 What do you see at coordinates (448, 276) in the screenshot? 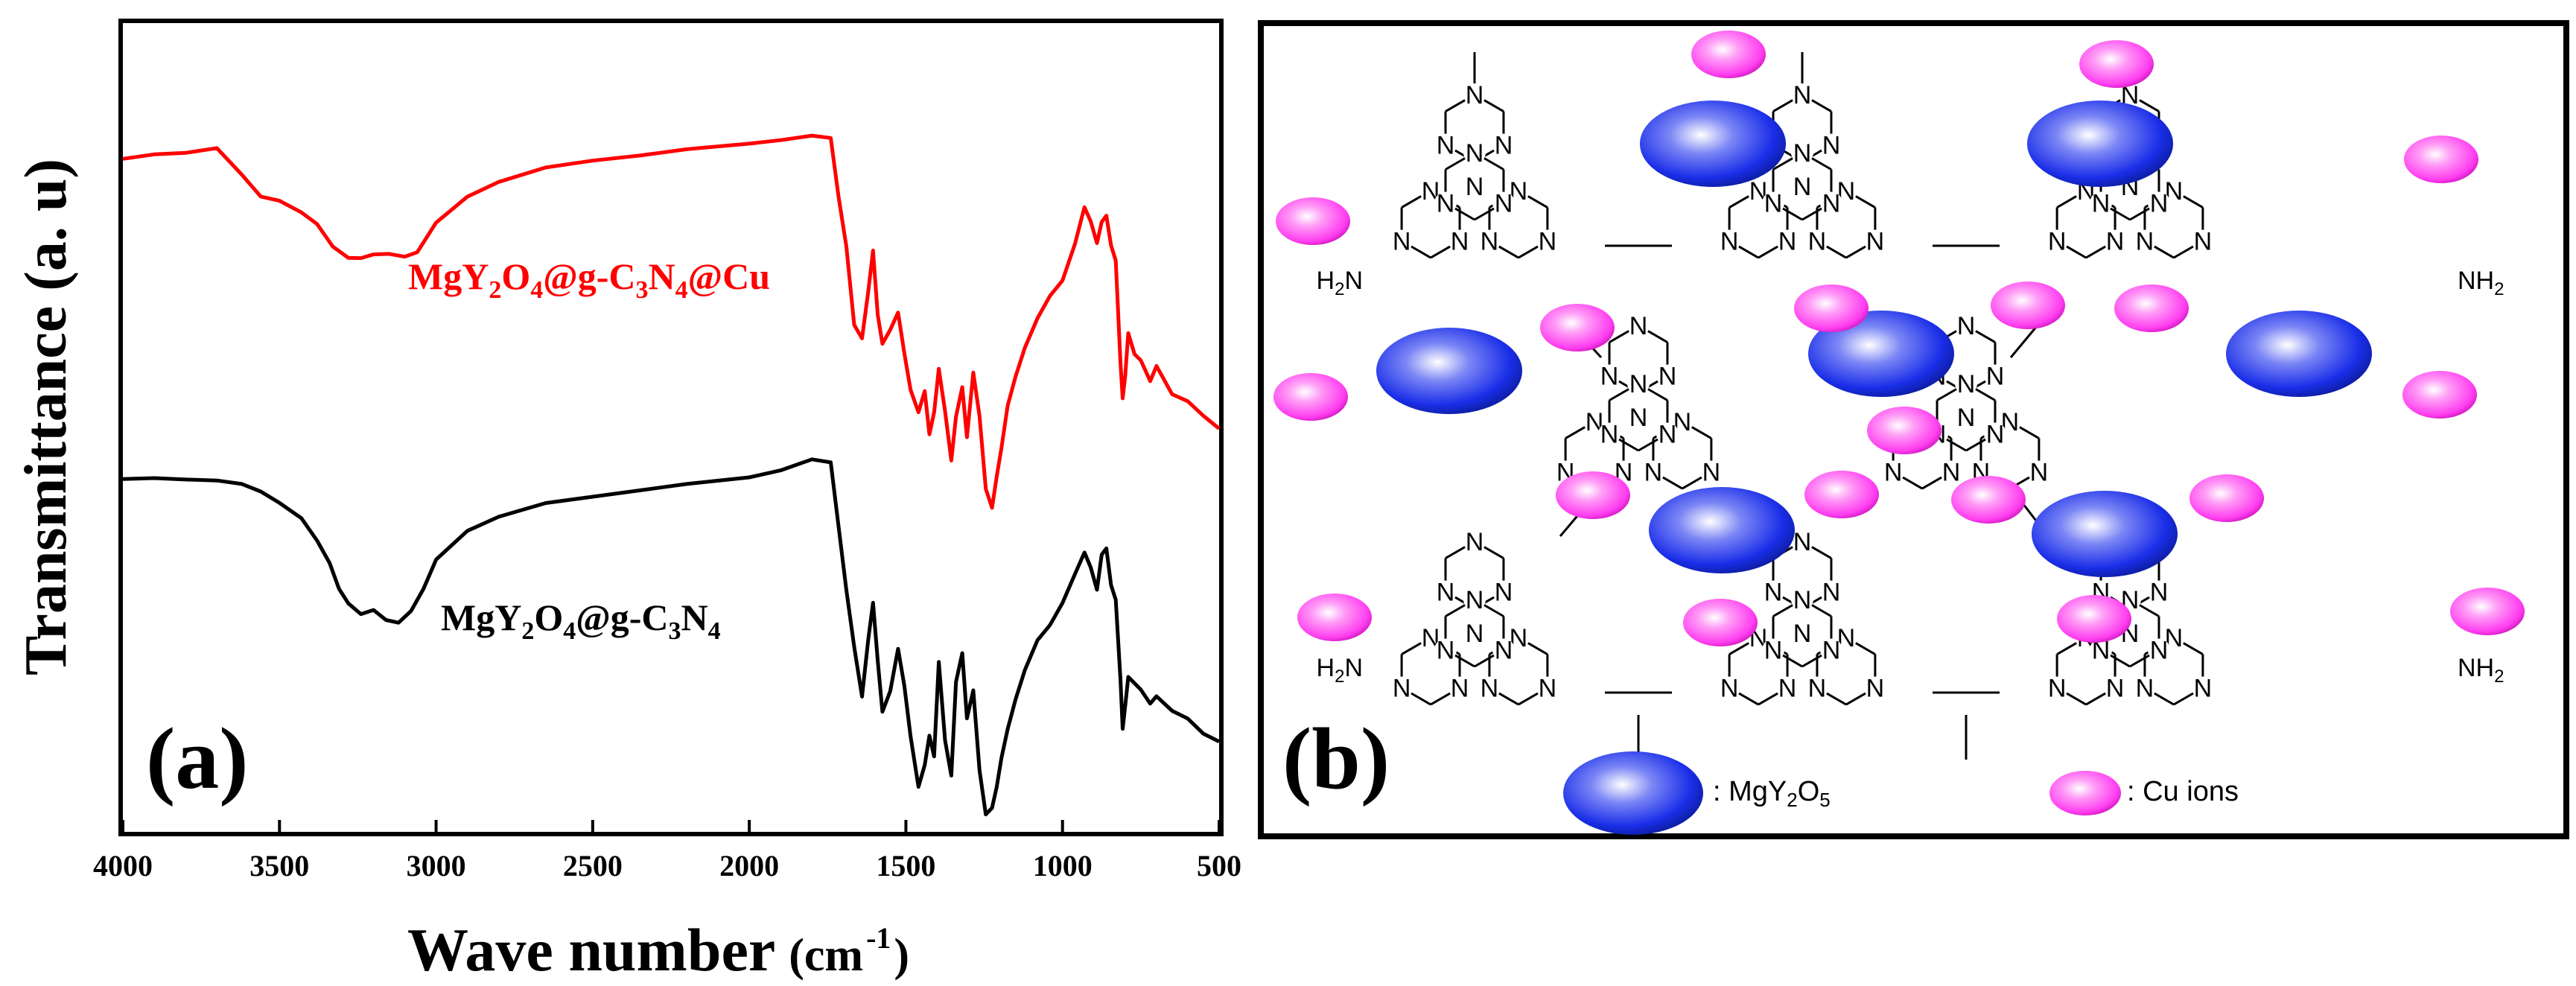
I see `label-part: MgY` at bounding box center [448, 276].